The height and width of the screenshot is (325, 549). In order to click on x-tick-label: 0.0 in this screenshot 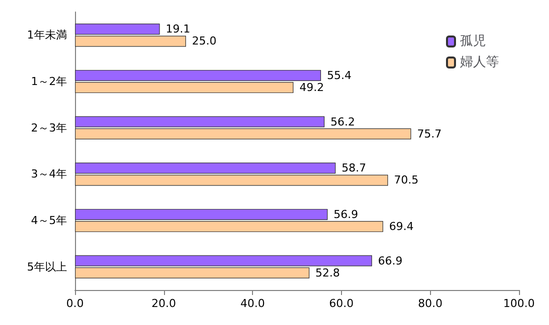, I will do `click(75, 303)`.